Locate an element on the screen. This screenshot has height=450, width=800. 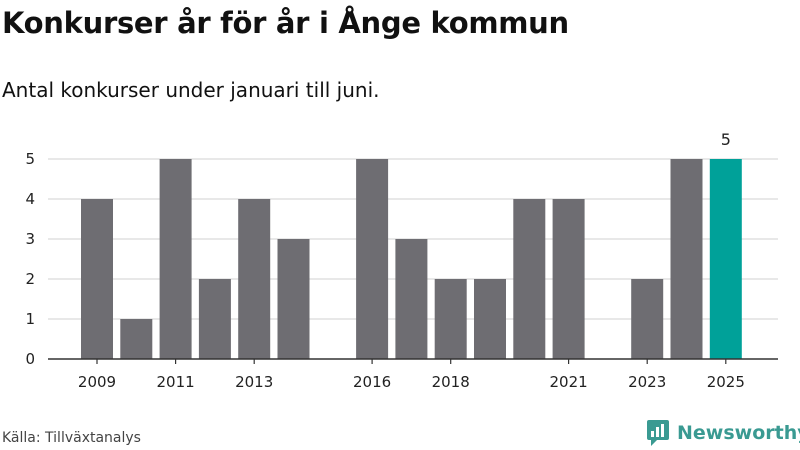
chart-subtitle: Antal konkurser under januari till juni. is located at coordinates (191, 90).